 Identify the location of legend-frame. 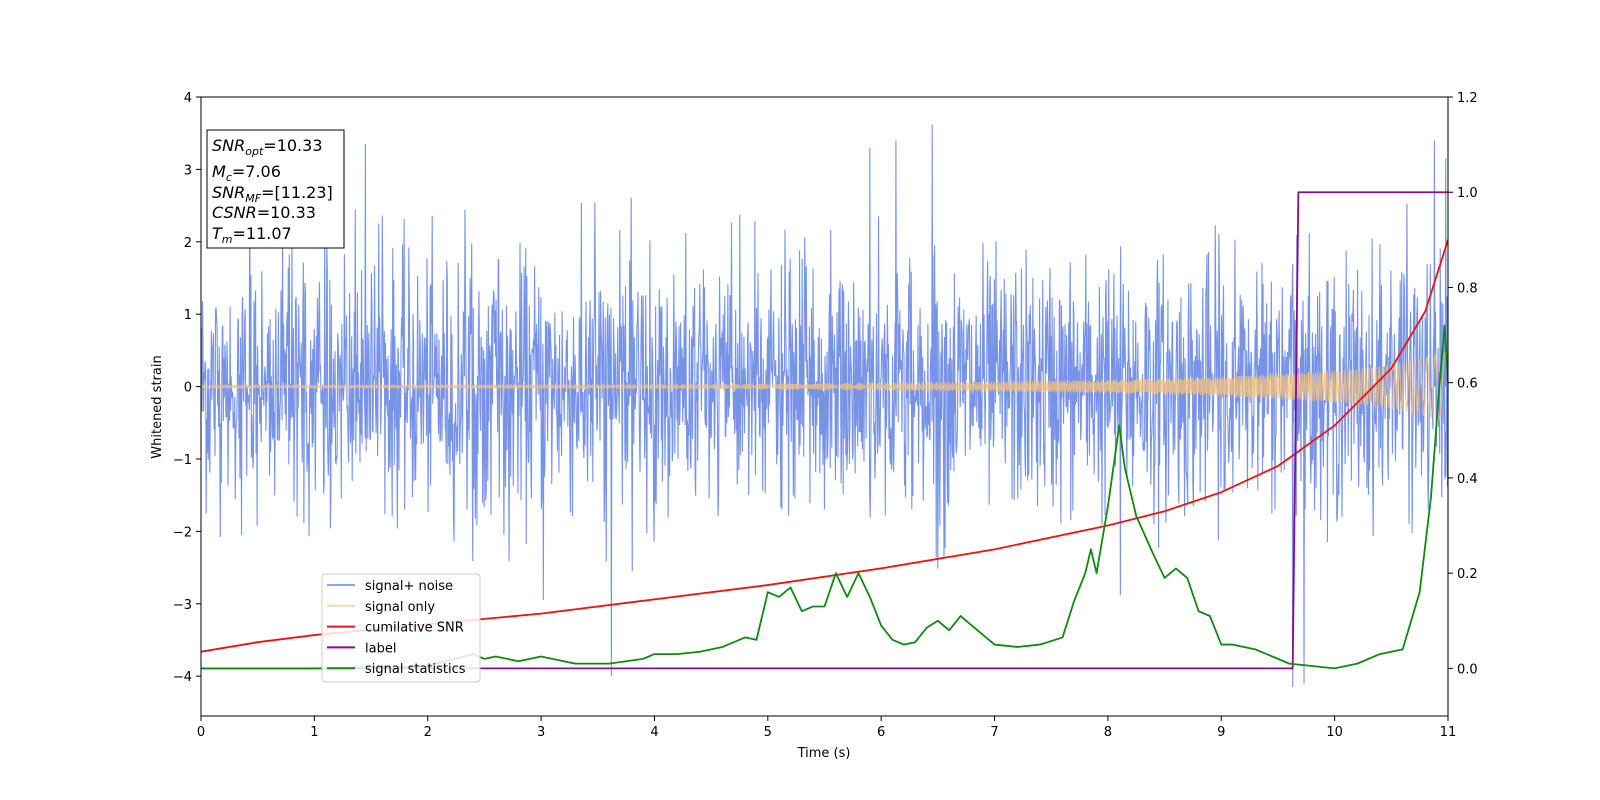
(401, 628).